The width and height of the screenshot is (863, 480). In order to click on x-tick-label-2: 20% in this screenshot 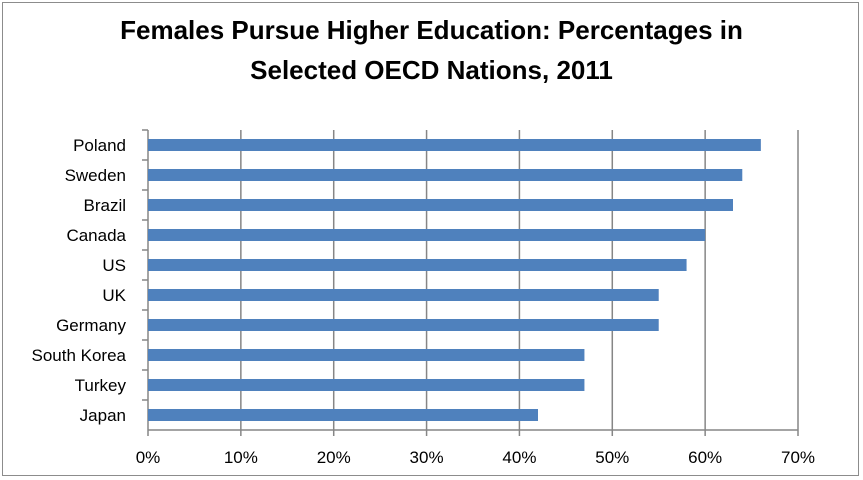, I will do `click(334, 457)`.